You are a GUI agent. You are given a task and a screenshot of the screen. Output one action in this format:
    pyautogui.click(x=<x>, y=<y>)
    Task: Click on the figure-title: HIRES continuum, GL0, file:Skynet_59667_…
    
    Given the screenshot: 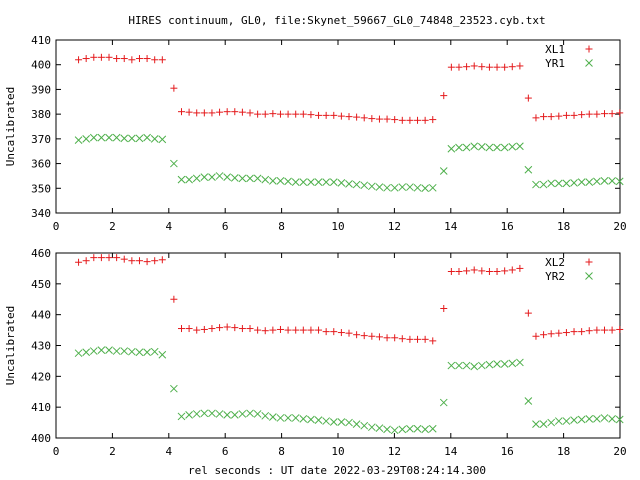 What is the action you would take?
    pyautogui.click(x=336, y=20)
    